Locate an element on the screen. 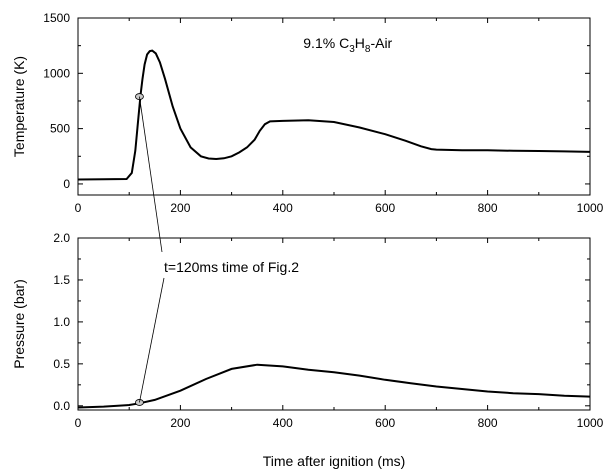  y-tick-label: 1.5 is located at coordinates (61, 280).